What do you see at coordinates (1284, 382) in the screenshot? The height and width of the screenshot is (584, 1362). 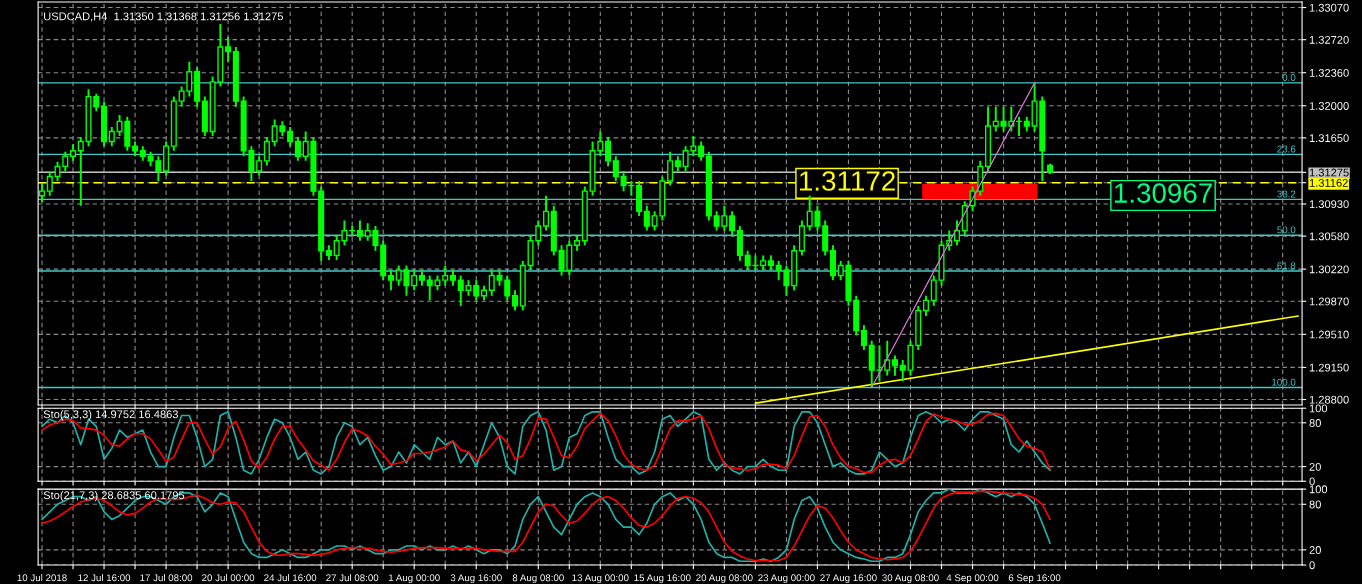 I see `annotation: 100.0` at bounding box center [1284, 382].